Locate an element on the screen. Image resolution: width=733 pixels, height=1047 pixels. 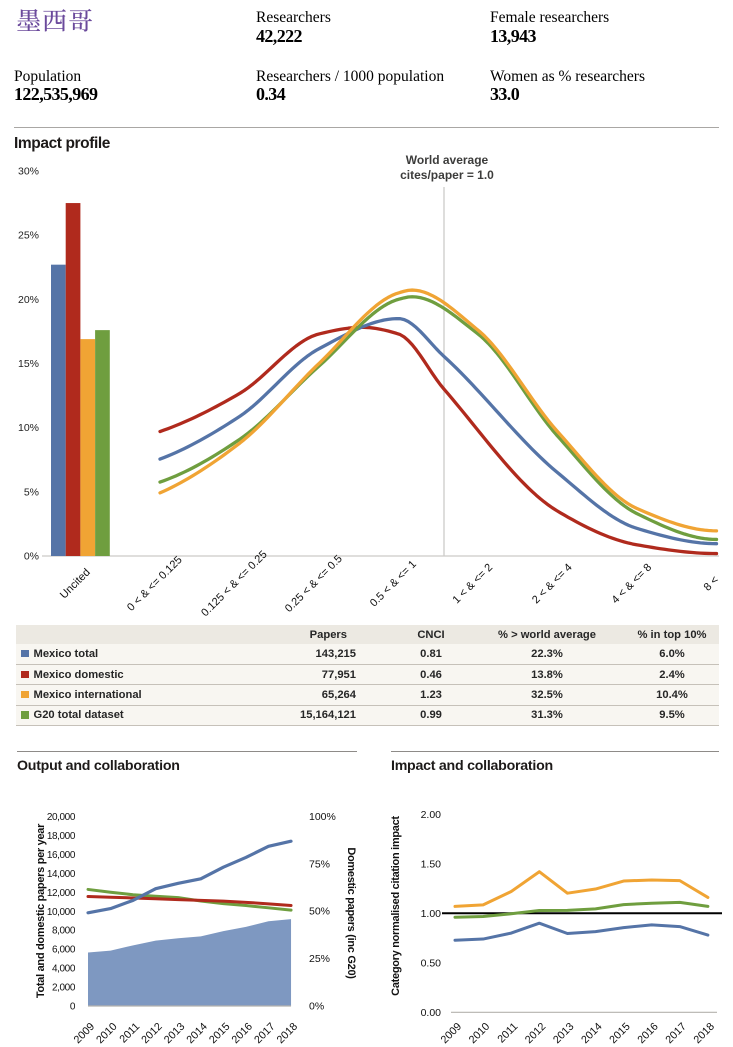
svg-text: World average is located at coordinates (447, 160).